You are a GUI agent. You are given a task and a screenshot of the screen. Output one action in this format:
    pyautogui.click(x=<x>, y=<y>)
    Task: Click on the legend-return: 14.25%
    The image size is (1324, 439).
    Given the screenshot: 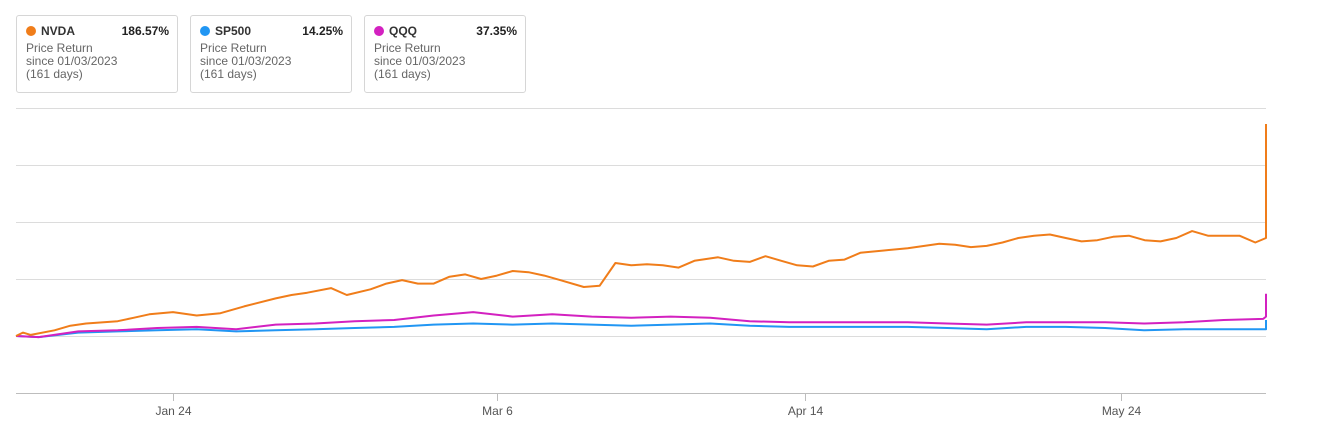 What is the action you would take?
    pyautogui.click(x=322, y=31)
    